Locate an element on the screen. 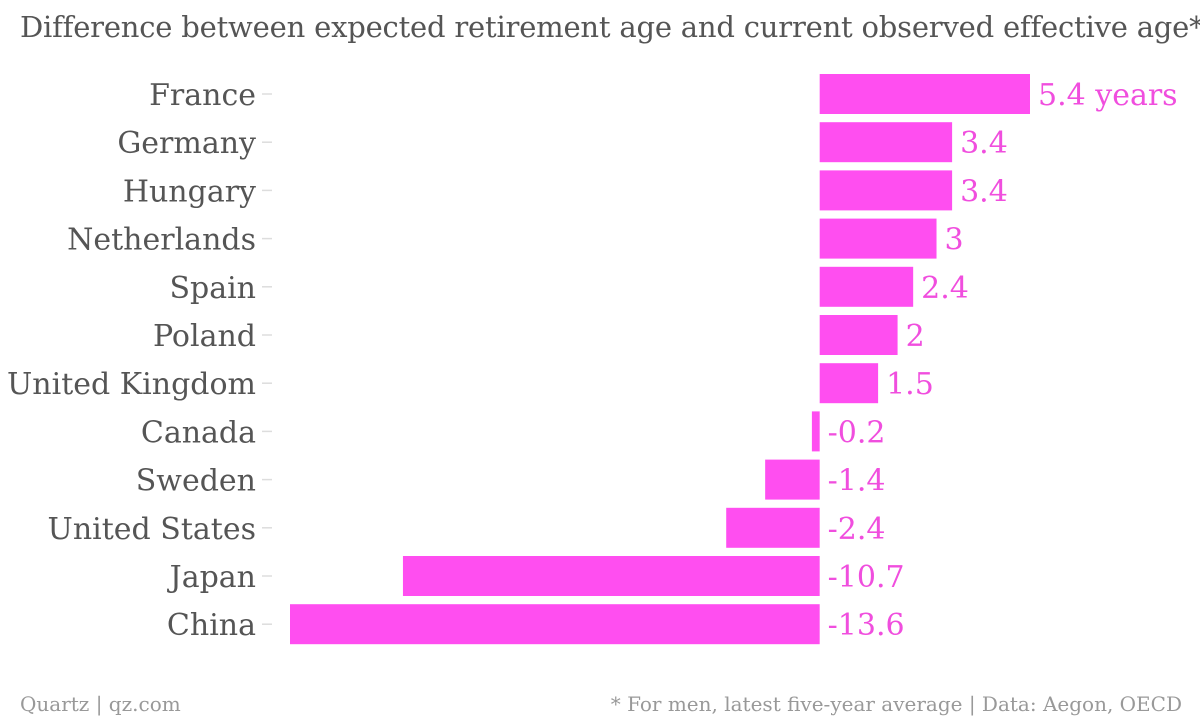 The image size is (1200, 724). category-label: France is located at coordinates (202, 95).